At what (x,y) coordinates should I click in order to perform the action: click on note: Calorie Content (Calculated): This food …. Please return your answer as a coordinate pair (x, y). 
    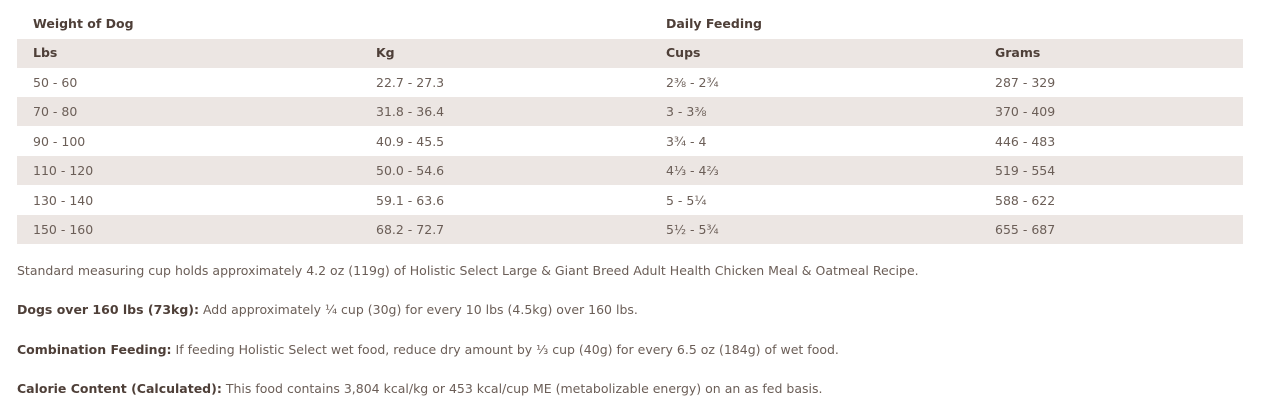
    Looking at the image, I should click on (419, 388).